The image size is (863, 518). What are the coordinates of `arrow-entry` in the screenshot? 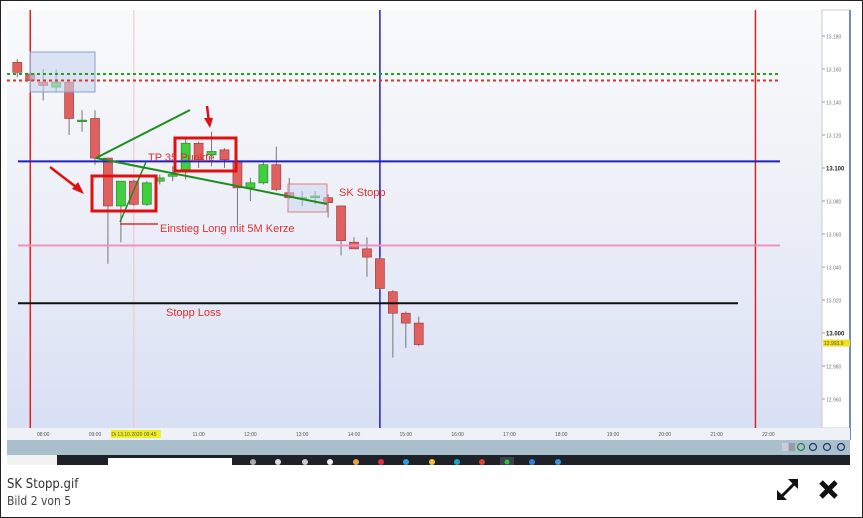 It's located at (66, 180).